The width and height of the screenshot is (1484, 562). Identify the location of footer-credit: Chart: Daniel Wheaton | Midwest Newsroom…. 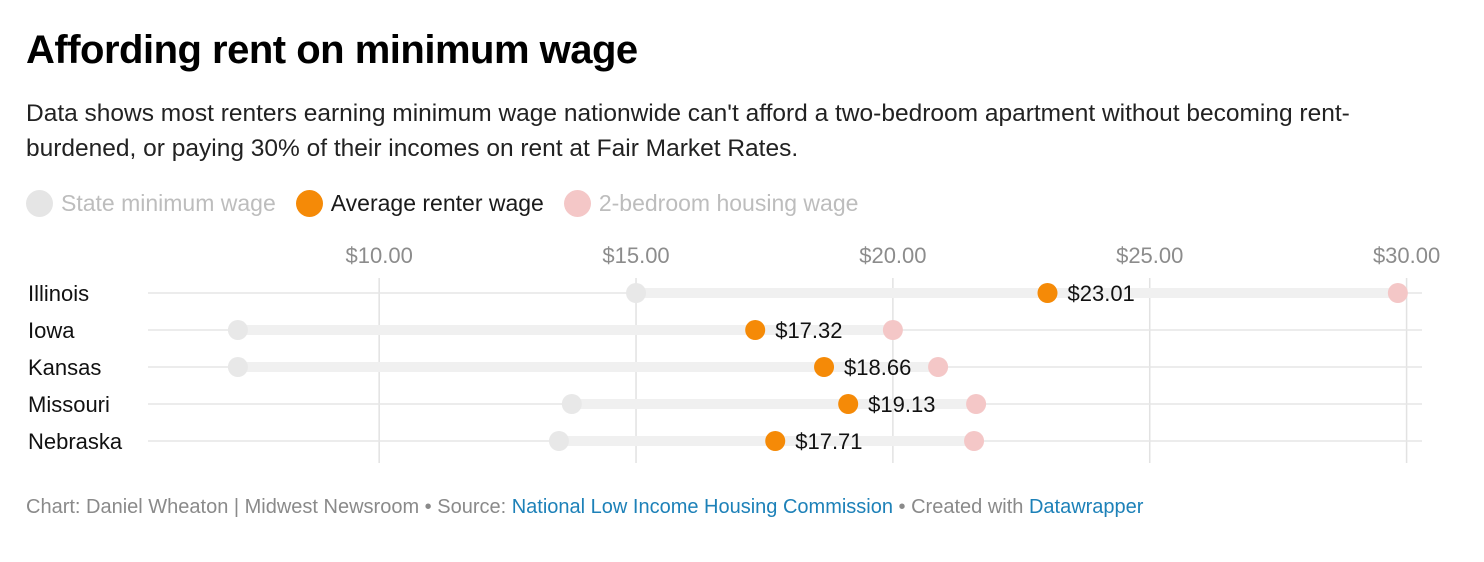
(269, 507).